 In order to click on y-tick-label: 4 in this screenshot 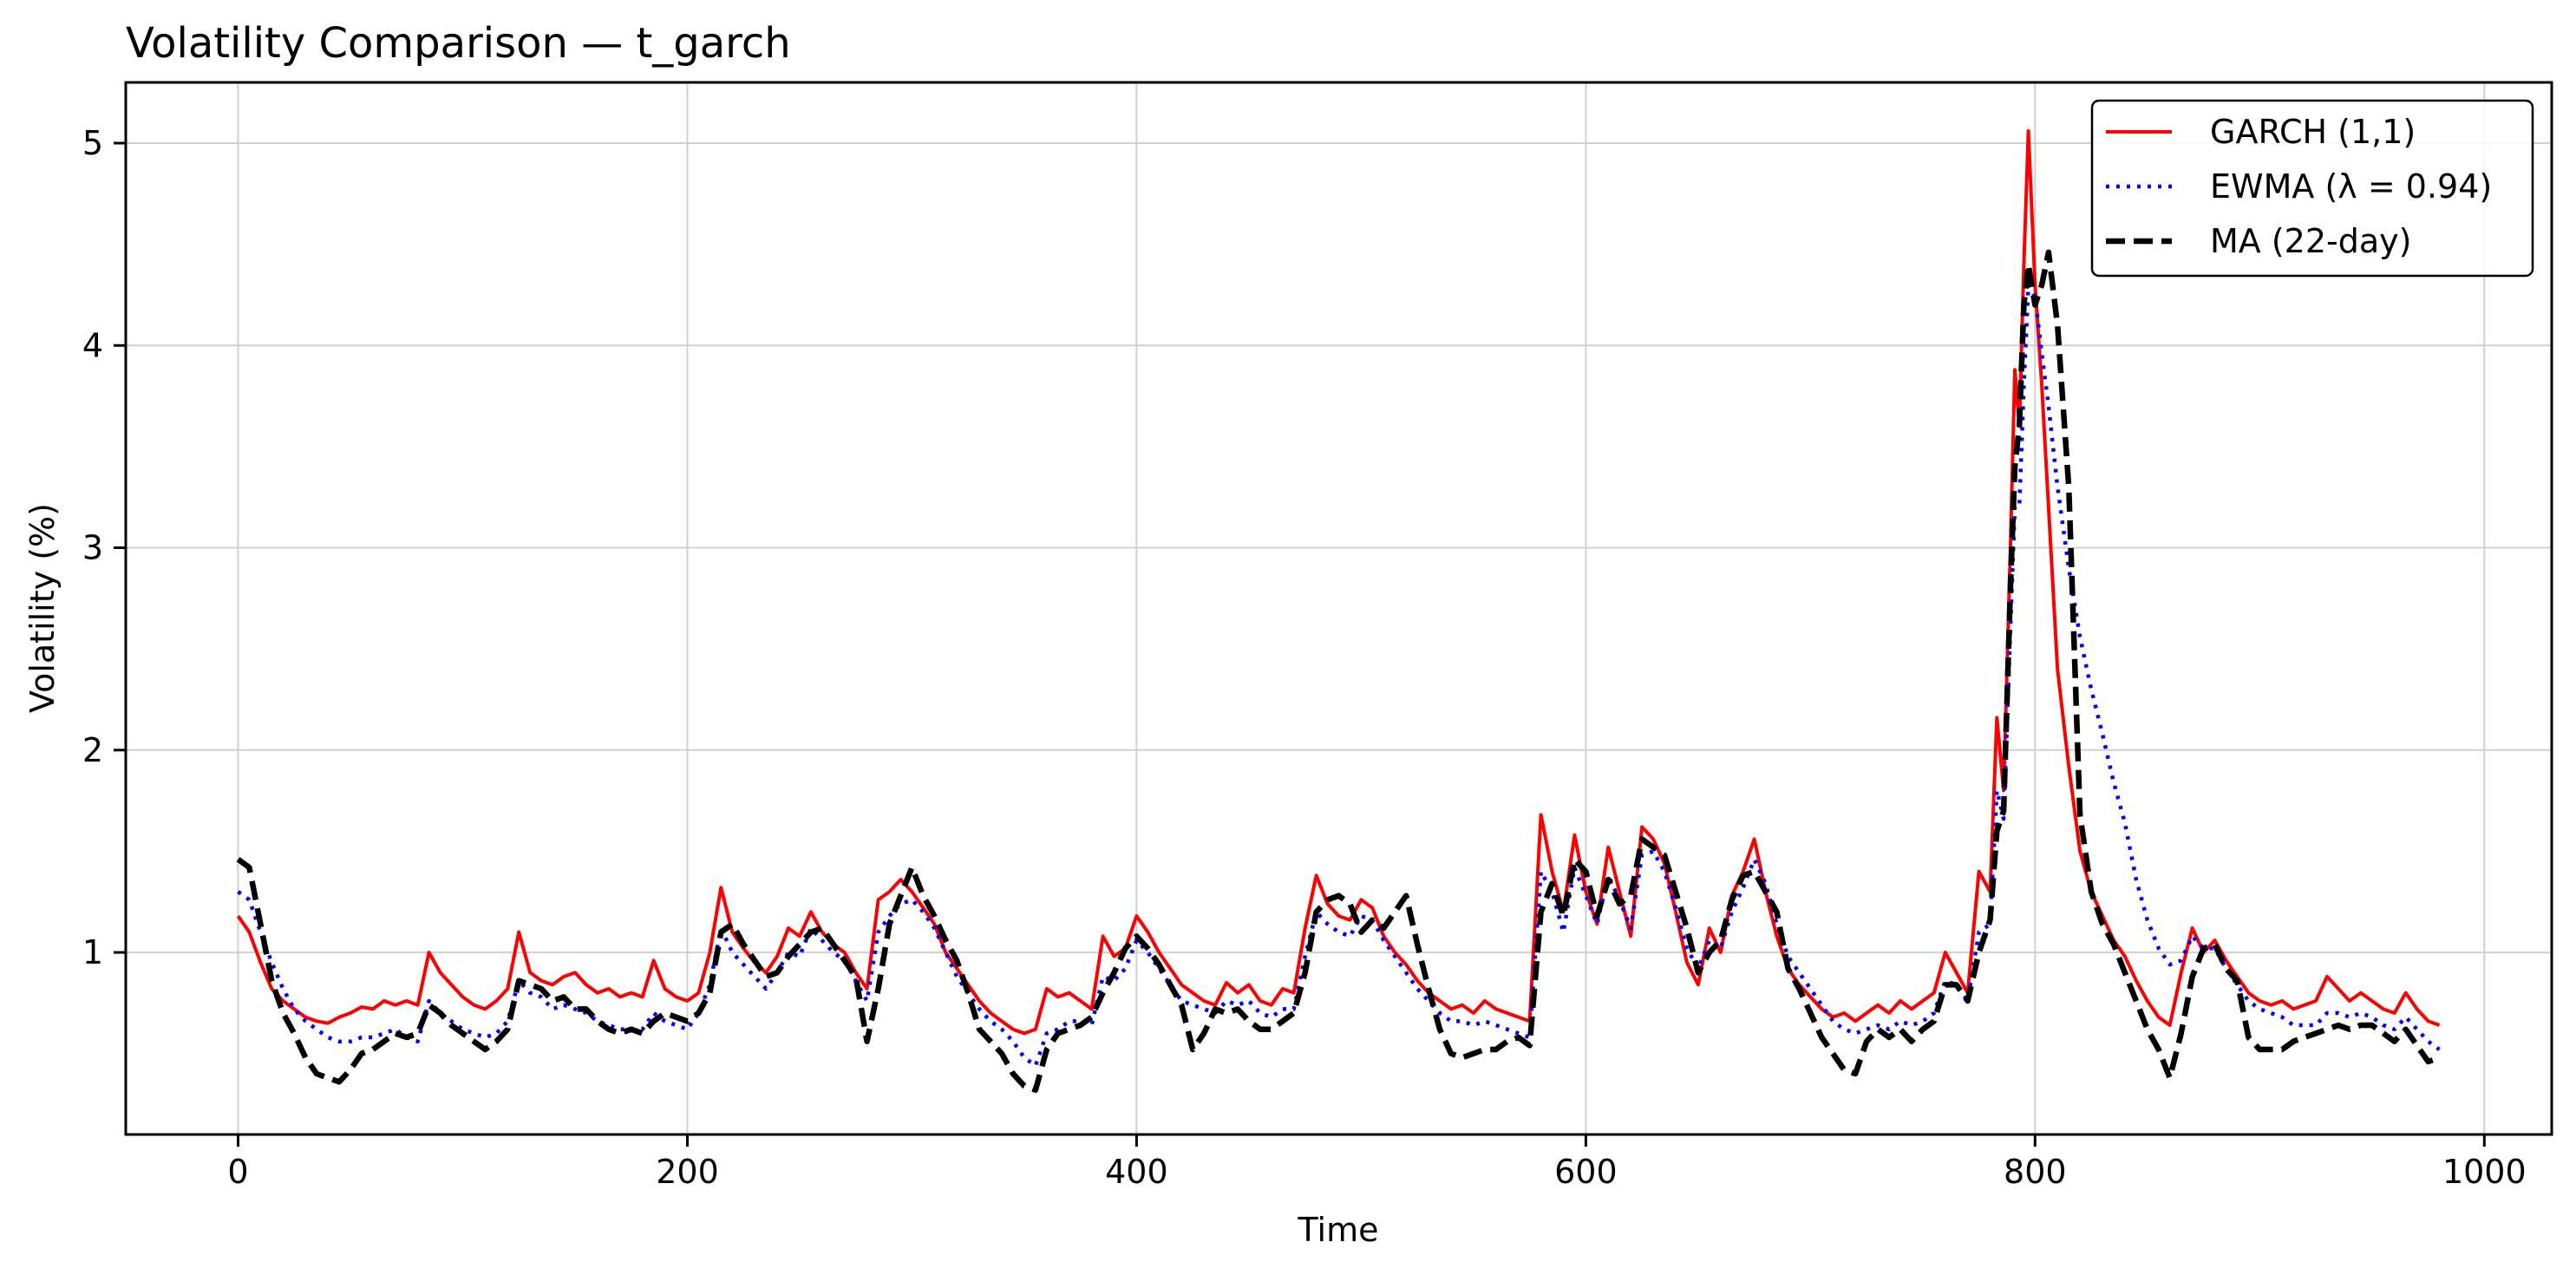, I will do `click(92, 345)`.